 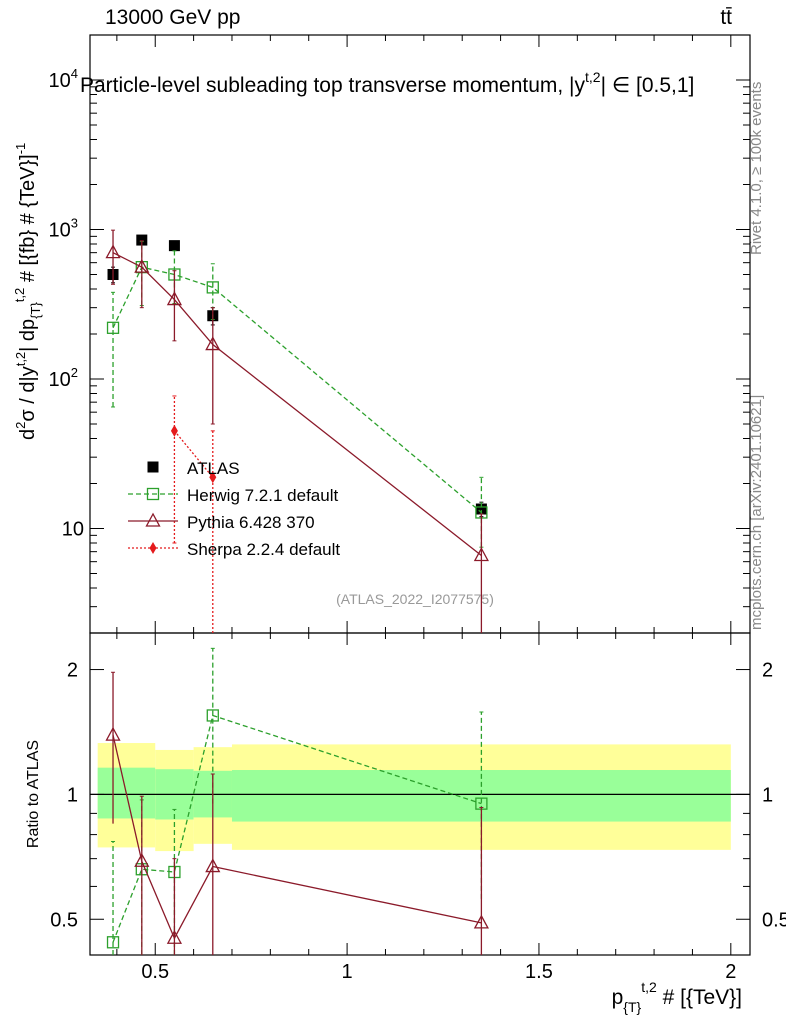 What do you see at coordinates (63, 229) in the screenshot?
I see `y-tick-label: 10³` at bounding box center [63, 229].